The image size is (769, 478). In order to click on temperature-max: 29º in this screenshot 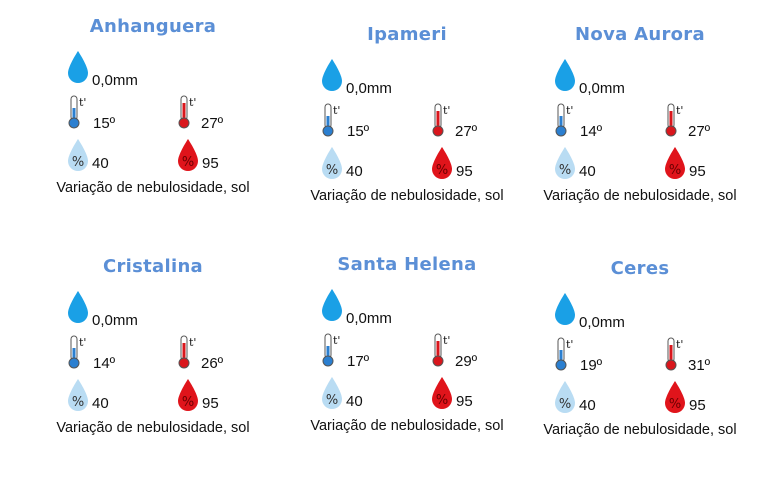, I will do `click(466, 361)`.